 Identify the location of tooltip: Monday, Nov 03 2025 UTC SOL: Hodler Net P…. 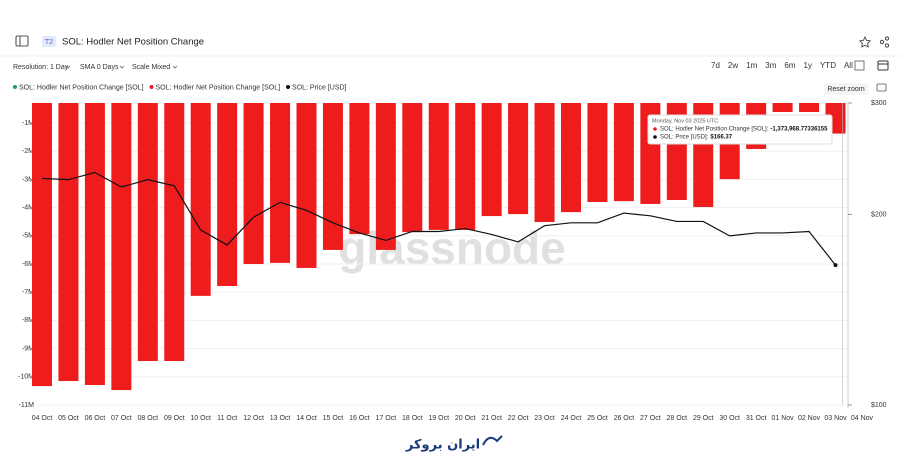
(745, 254).